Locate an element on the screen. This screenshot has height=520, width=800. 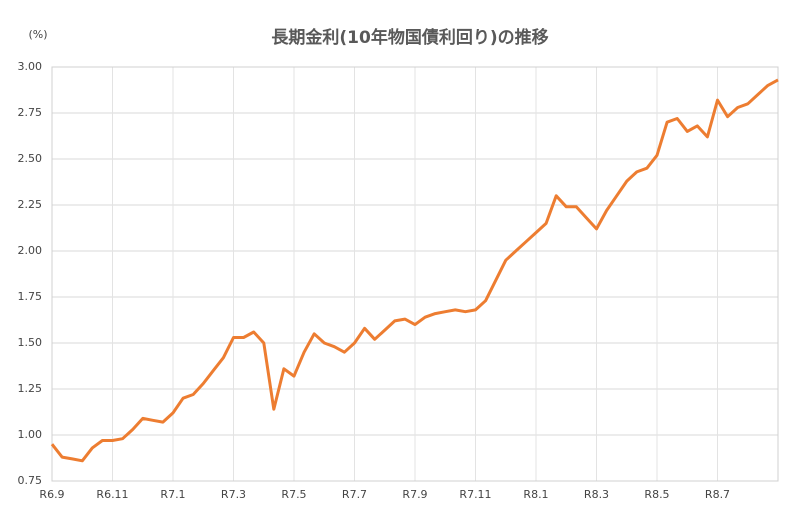
y-unit: (%) is located at coordinates (37, 34).